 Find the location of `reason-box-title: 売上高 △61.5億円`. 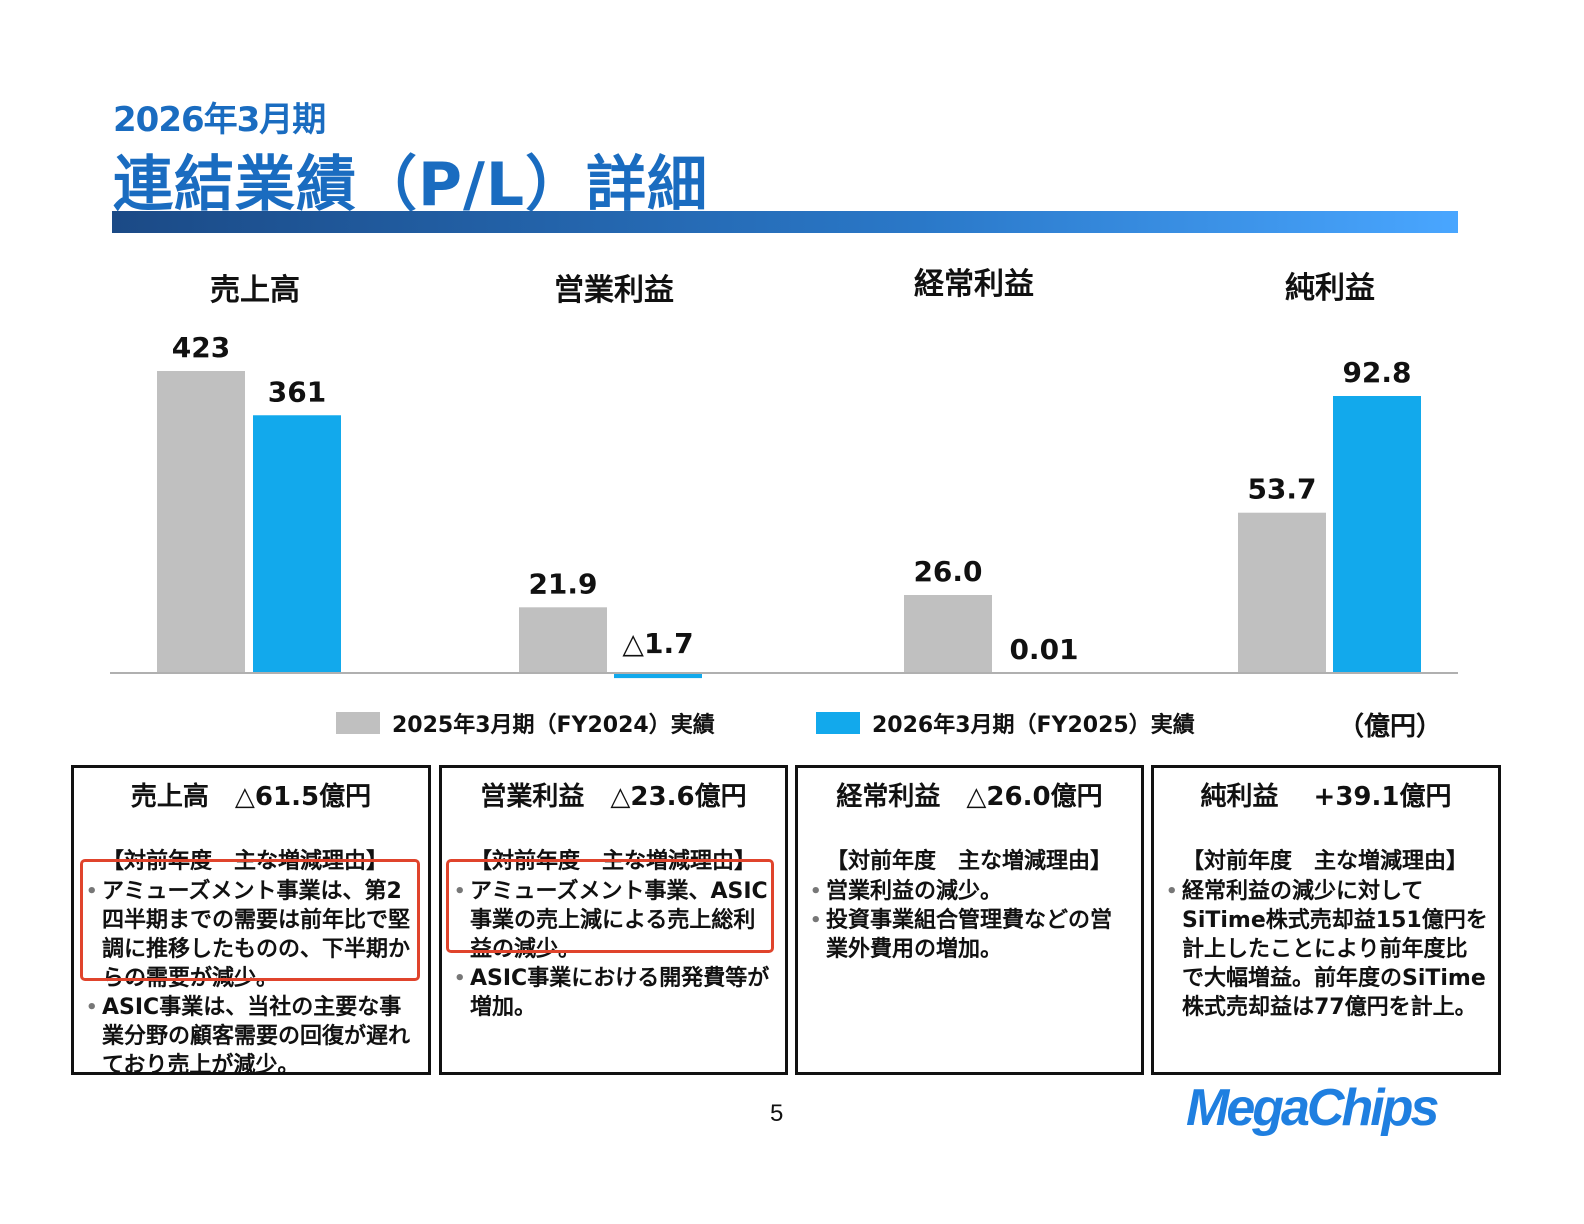

reason-box-title: 売上高 △61.5億円 is located at coordinates (251, 794).